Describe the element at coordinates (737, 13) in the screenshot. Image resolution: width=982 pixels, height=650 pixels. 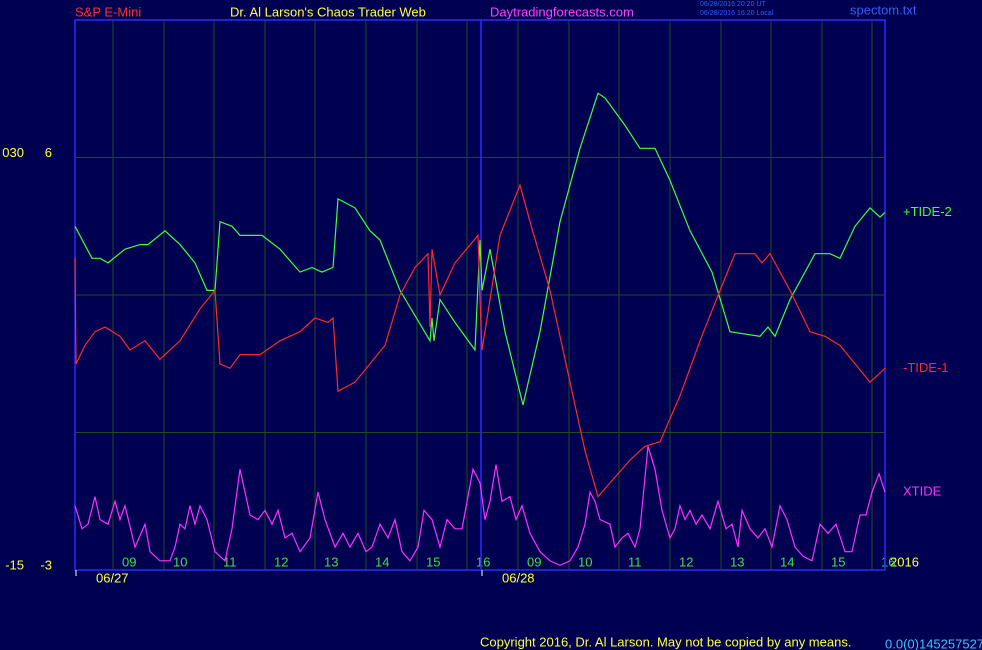
I see `timestamp-local: 06/28/2016 16:20 Local` at that location.